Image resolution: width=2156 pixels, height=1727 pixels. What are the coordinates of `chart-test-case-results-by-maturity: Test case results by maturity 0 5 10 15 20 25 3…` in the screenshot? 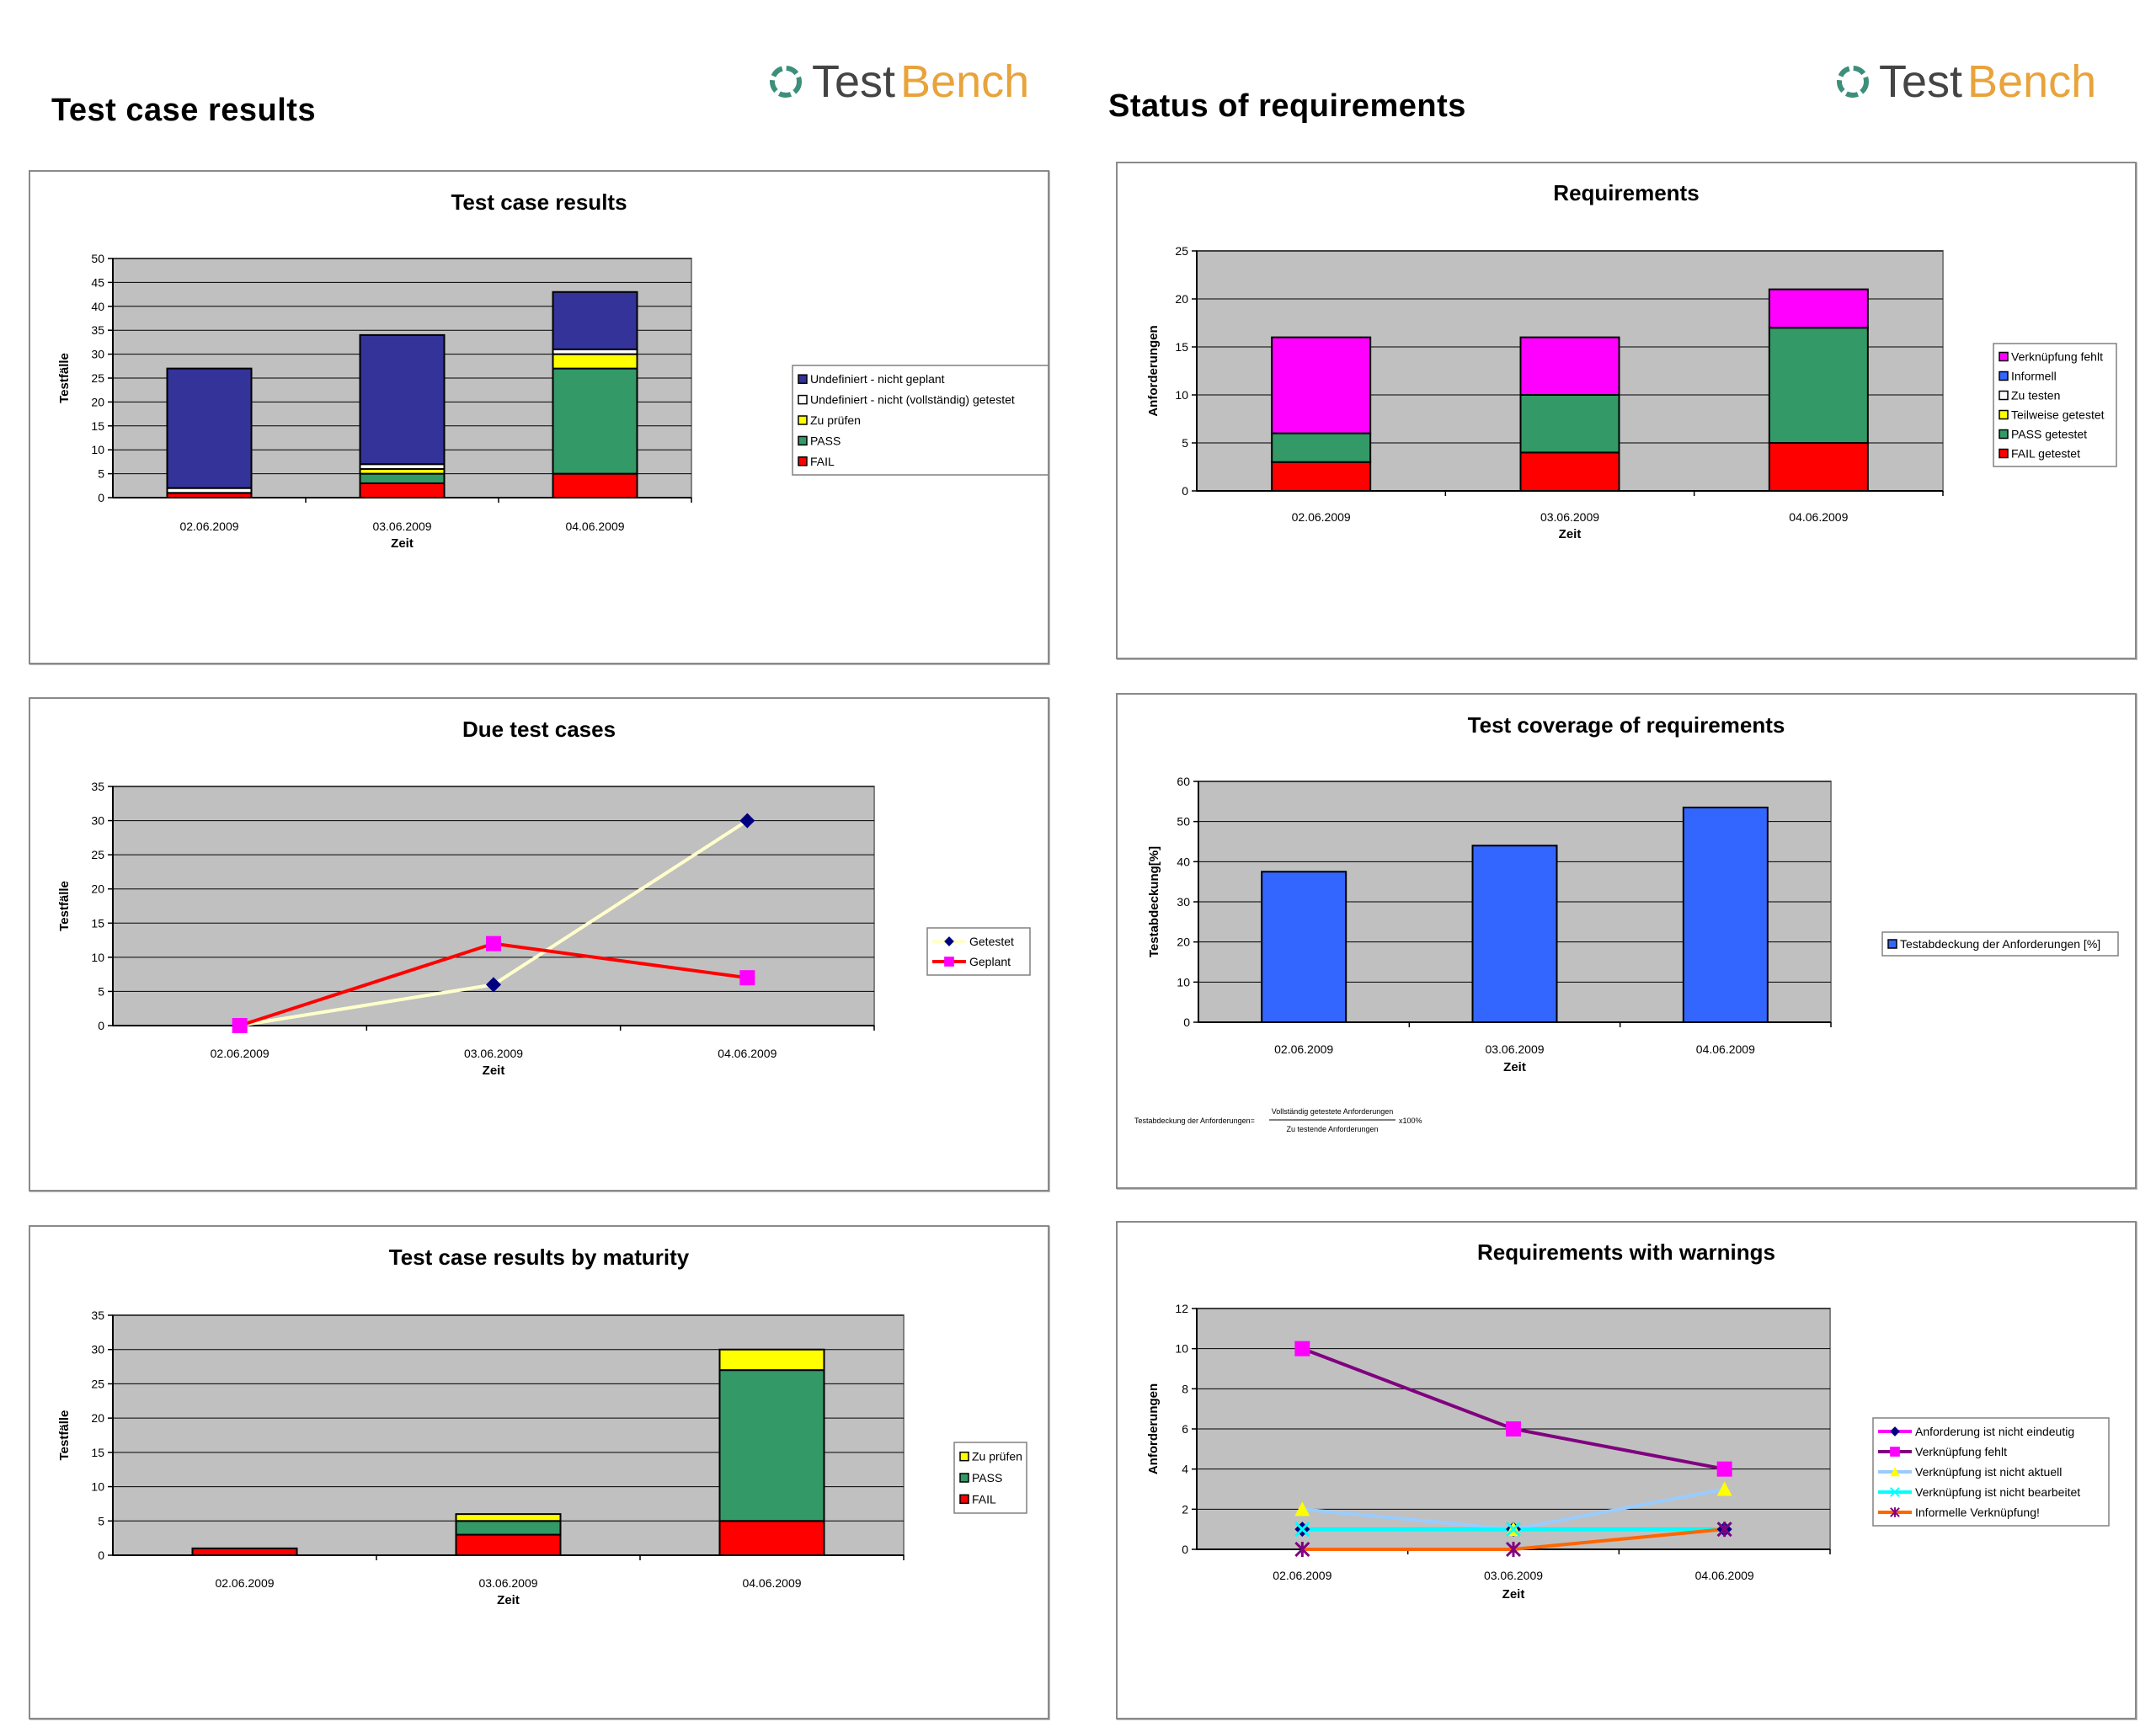 It's located at (542, 1426).